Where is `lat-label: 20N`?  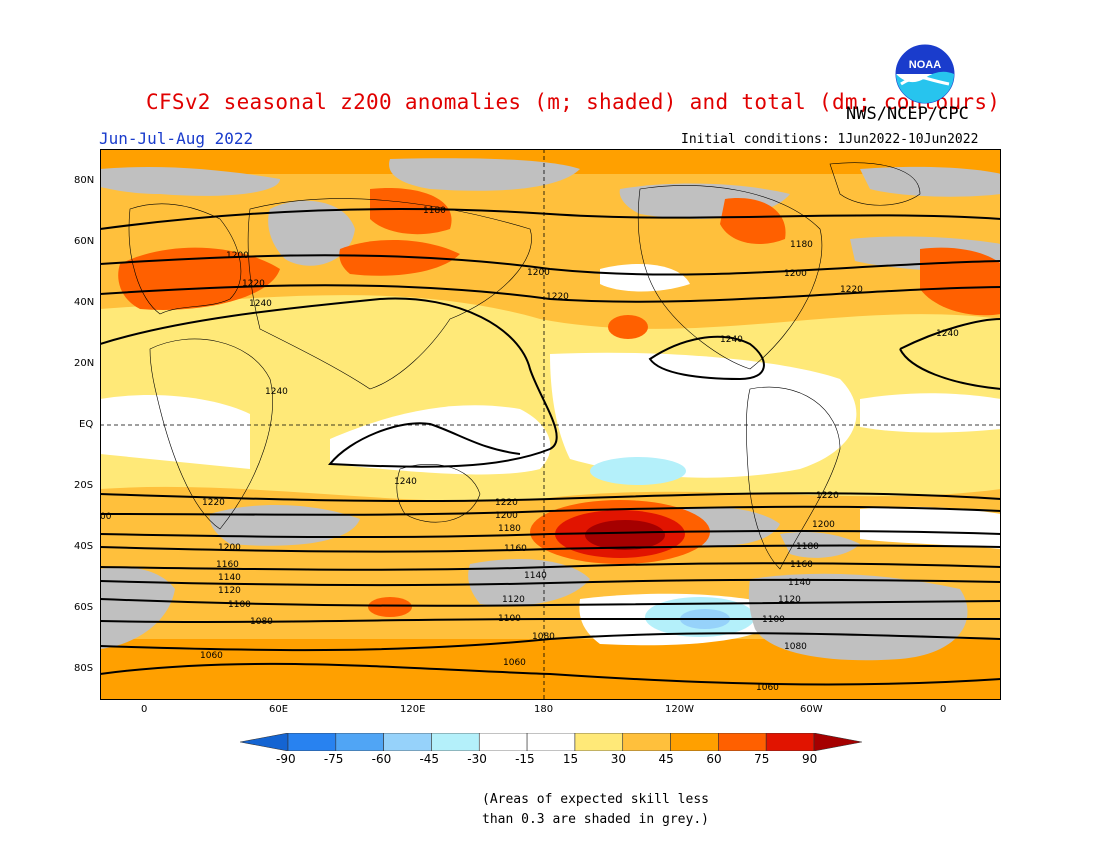 lat-label: 20N is located at coordinates (84, 363).